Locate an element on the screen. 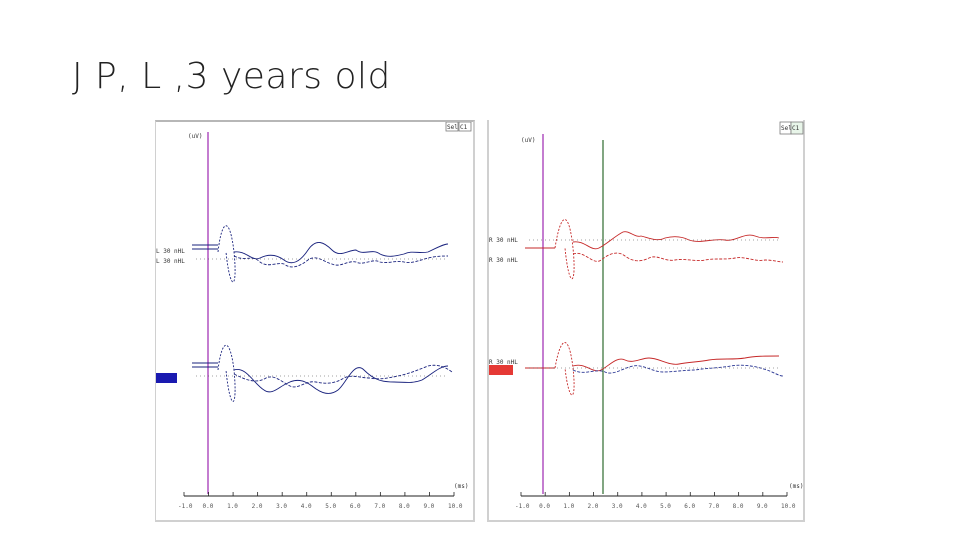 This screenshot has height=540, width=960. right-x-tick-label: 10.0 is located at coordinates (788, 506).